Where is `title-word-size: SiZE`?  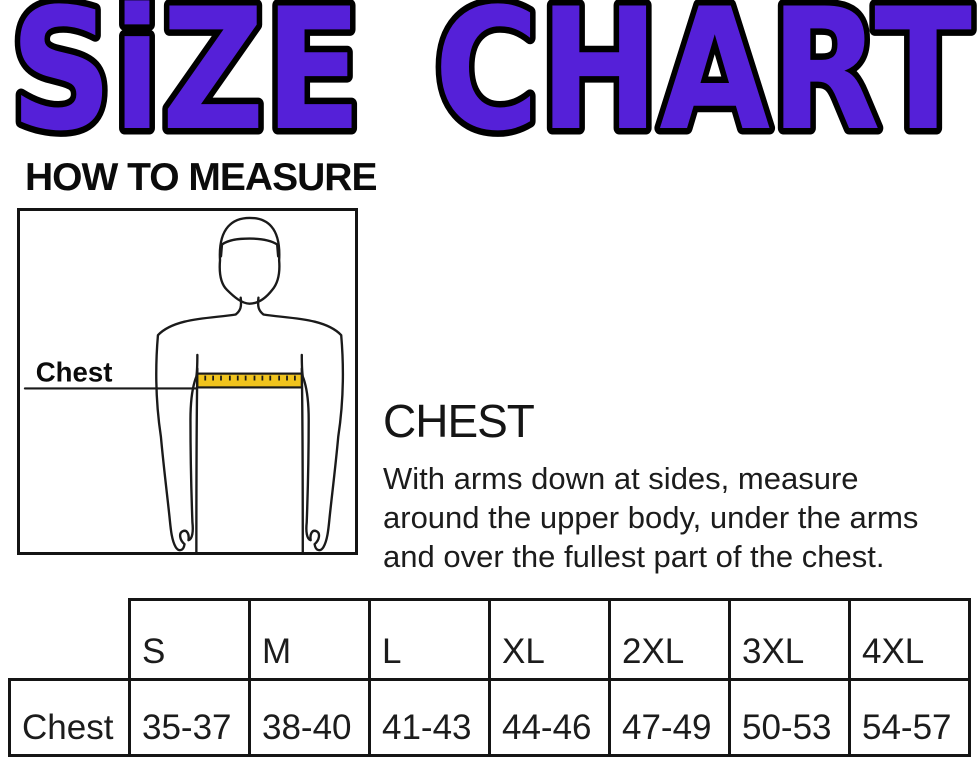
title-word-size: SiZE is located at coordinates (186, 76).